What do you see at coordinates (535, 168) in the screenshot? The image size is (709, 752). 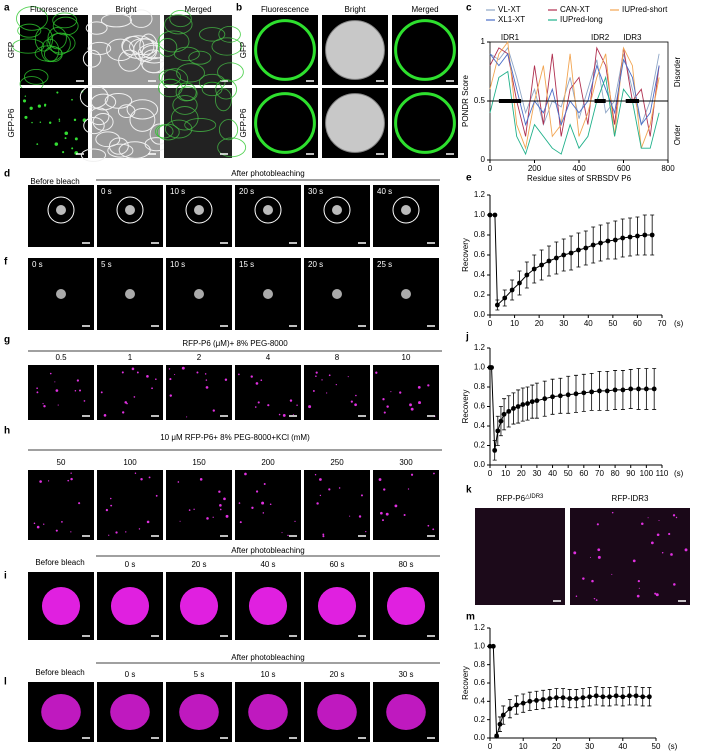 I see `x-tick-label: 200` at bounding box center [535, 168].